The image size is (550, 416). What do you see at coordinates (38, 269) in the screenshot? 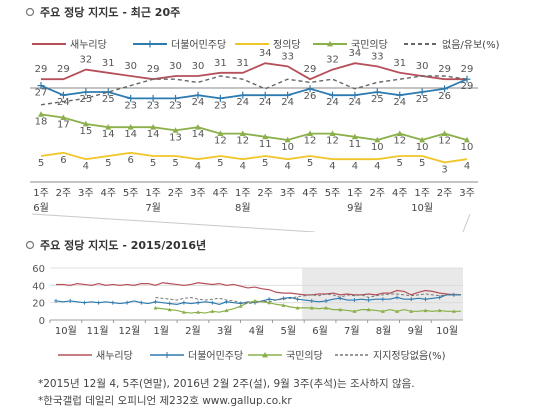
I see `y-tick-label: 60` at bounding box center [38, 269].